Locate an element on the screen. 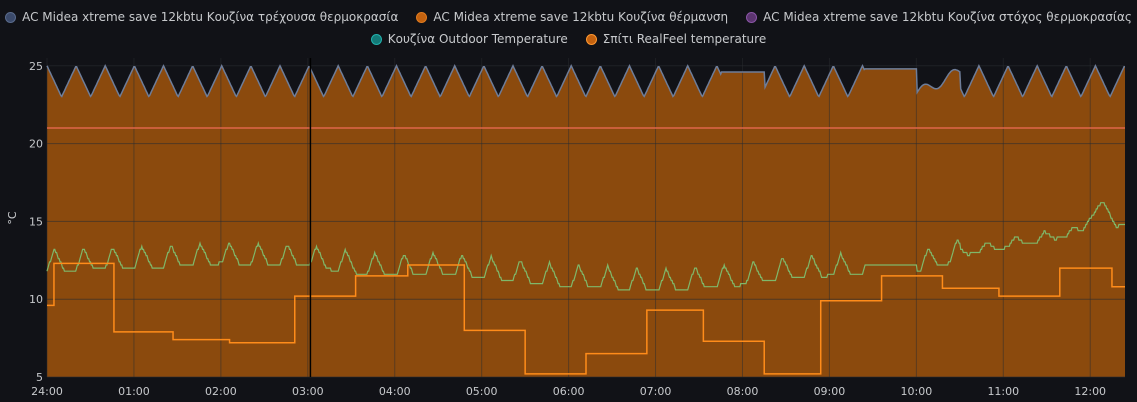 The width and height of the screenshot is (1137, 402). x-tick-label: 05:00 is located at coordinates (482, 391).